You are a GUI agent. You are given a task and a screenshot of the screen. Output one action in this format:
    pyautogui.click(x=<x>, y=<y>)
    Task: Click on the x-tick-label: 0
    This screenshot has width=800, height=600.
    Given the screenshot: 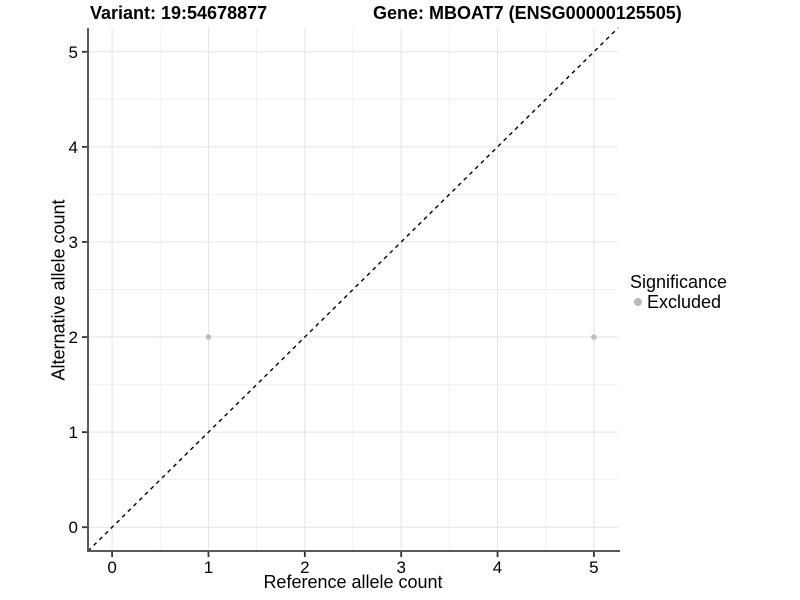 What is the action you would take?
    pyautogui.click(x=111, y=567)
    